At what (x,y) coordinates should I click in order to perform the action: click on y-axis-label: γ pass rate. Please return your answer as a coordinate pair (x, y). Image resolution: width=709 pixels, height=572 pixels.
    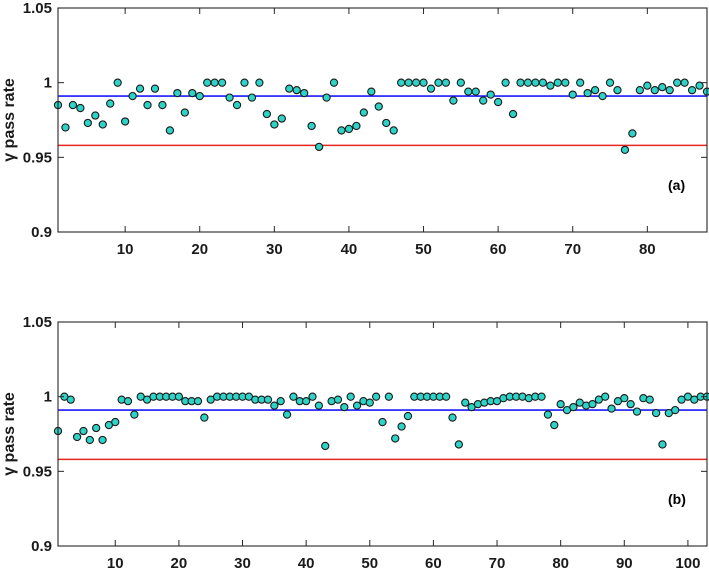
    Looking at the image, I should click on (9, 120).